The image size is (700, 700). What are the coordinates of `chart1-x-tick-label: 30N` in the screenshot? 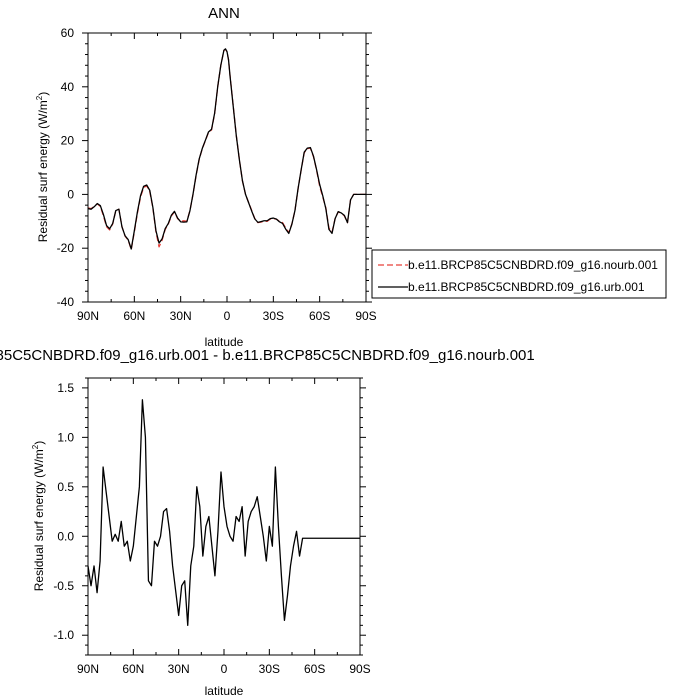 It's located at (179, 669).